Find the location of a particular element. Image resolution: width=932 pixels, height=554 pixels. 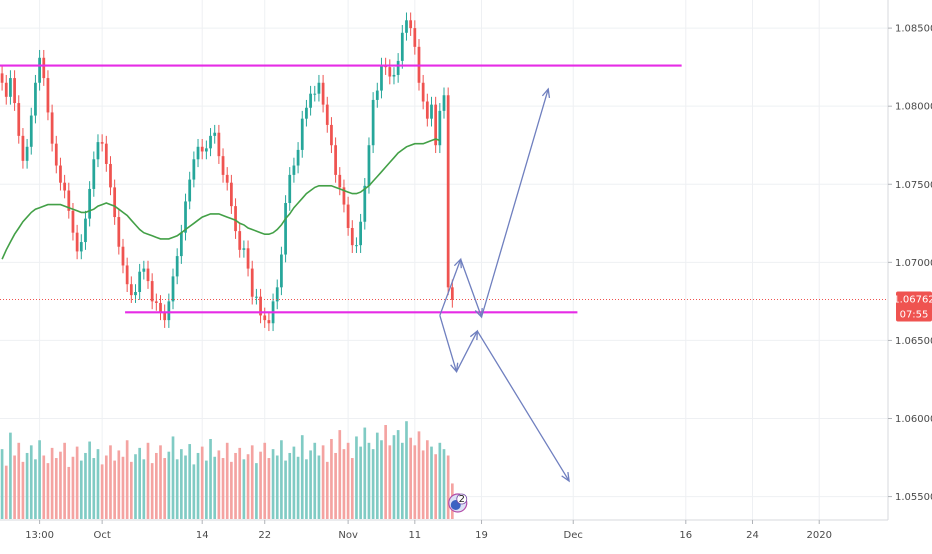

time-tick-label: 14 is located at coordinates (202, 535).